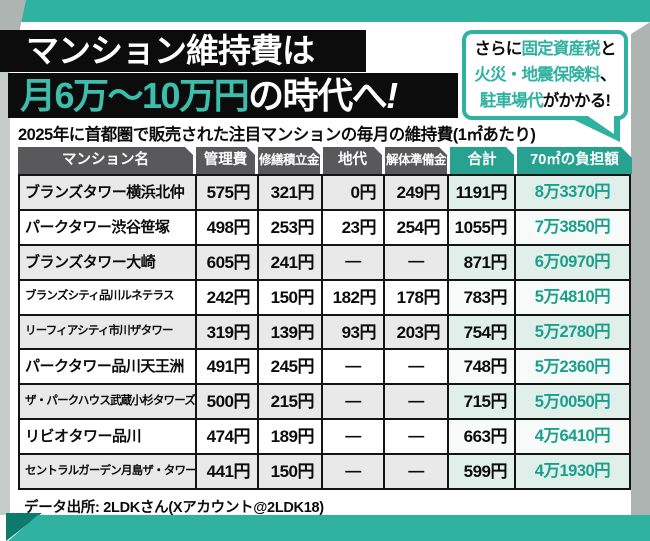 This screenshot has width=650, height=541. I want to click on fee-value-cell: 5万2780円, so click(571, 332).